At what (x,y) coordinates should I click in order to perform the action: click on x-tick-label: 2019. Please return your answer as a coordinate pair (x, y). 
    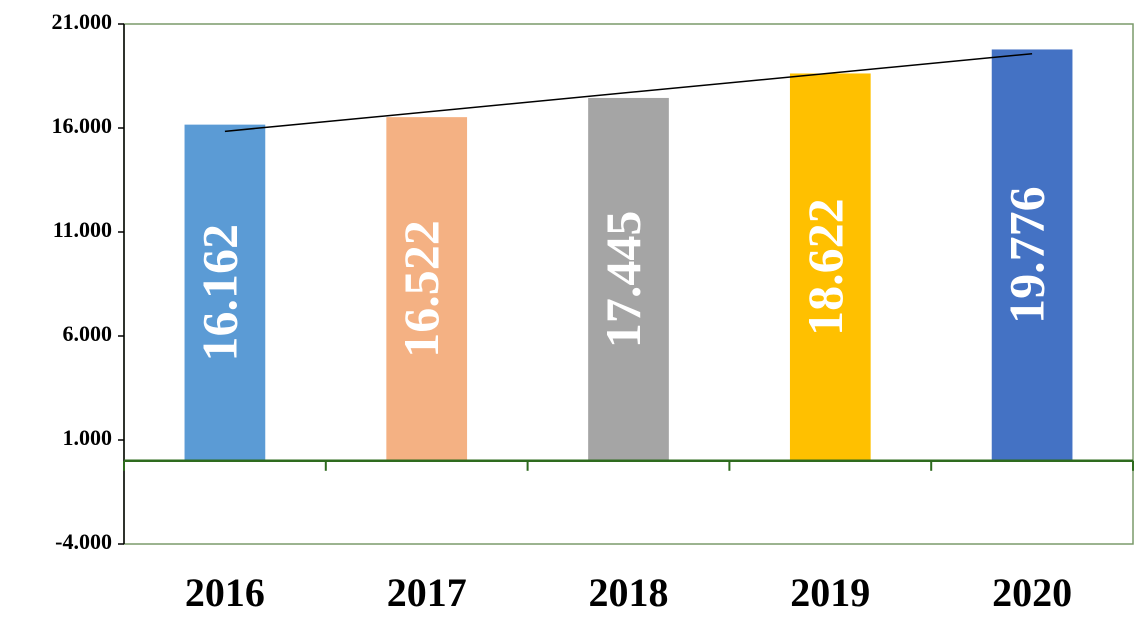
    Looking at the image, I should click on (830, 592).